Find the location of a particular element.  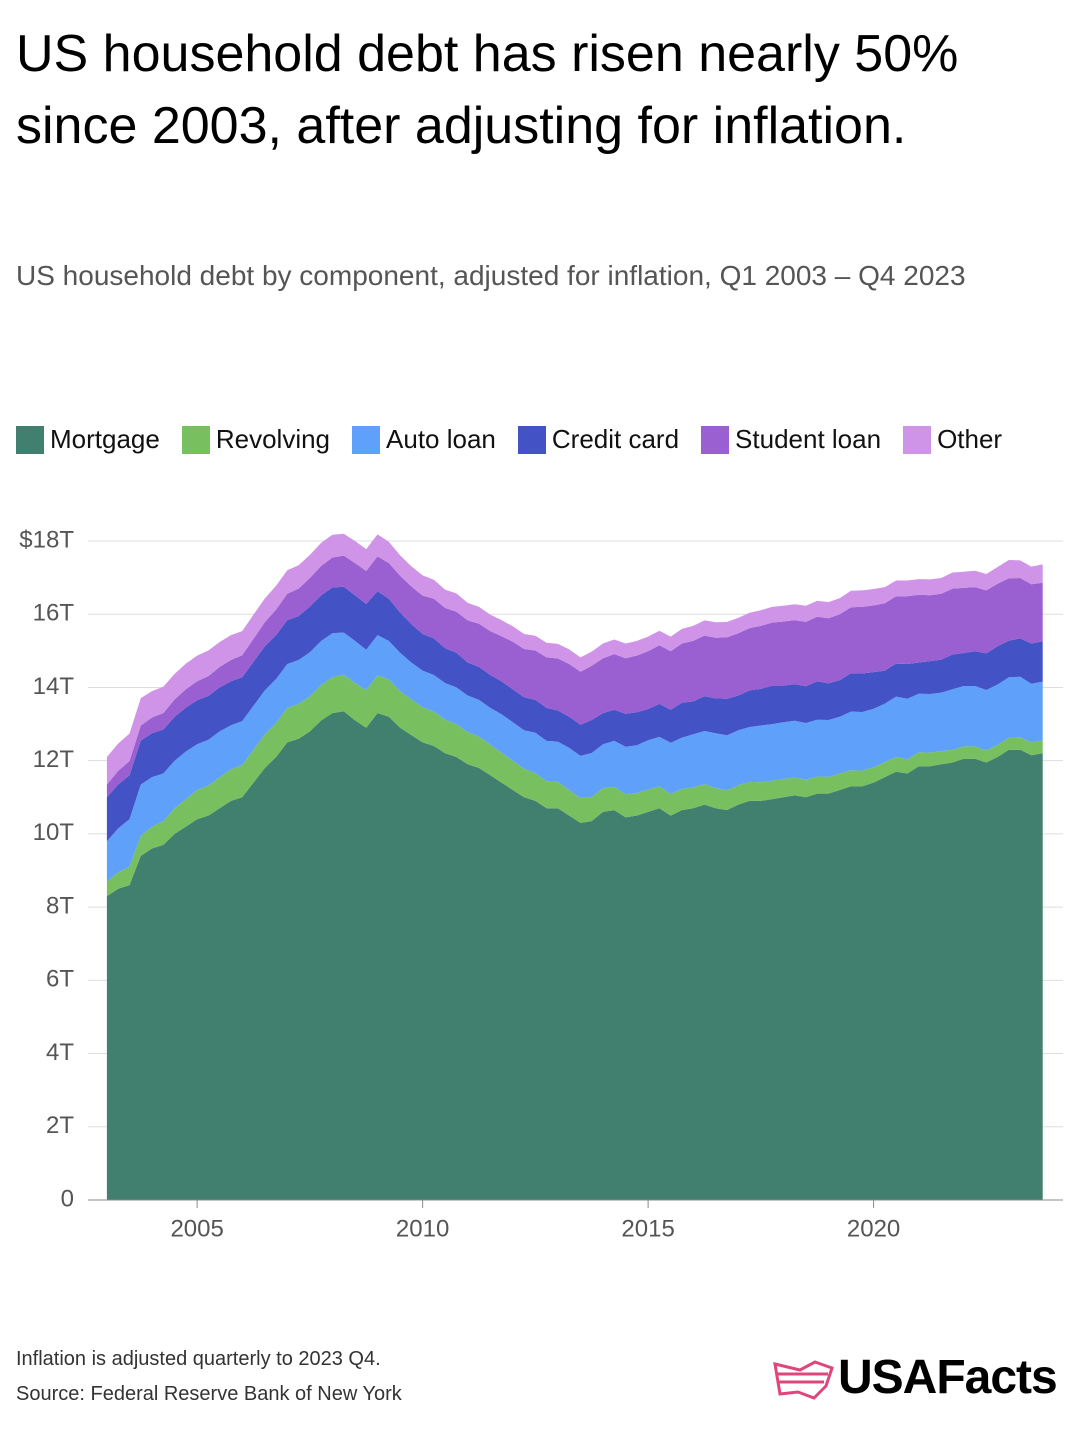

legend-label: Credit card is located at coordinates (615, 439).